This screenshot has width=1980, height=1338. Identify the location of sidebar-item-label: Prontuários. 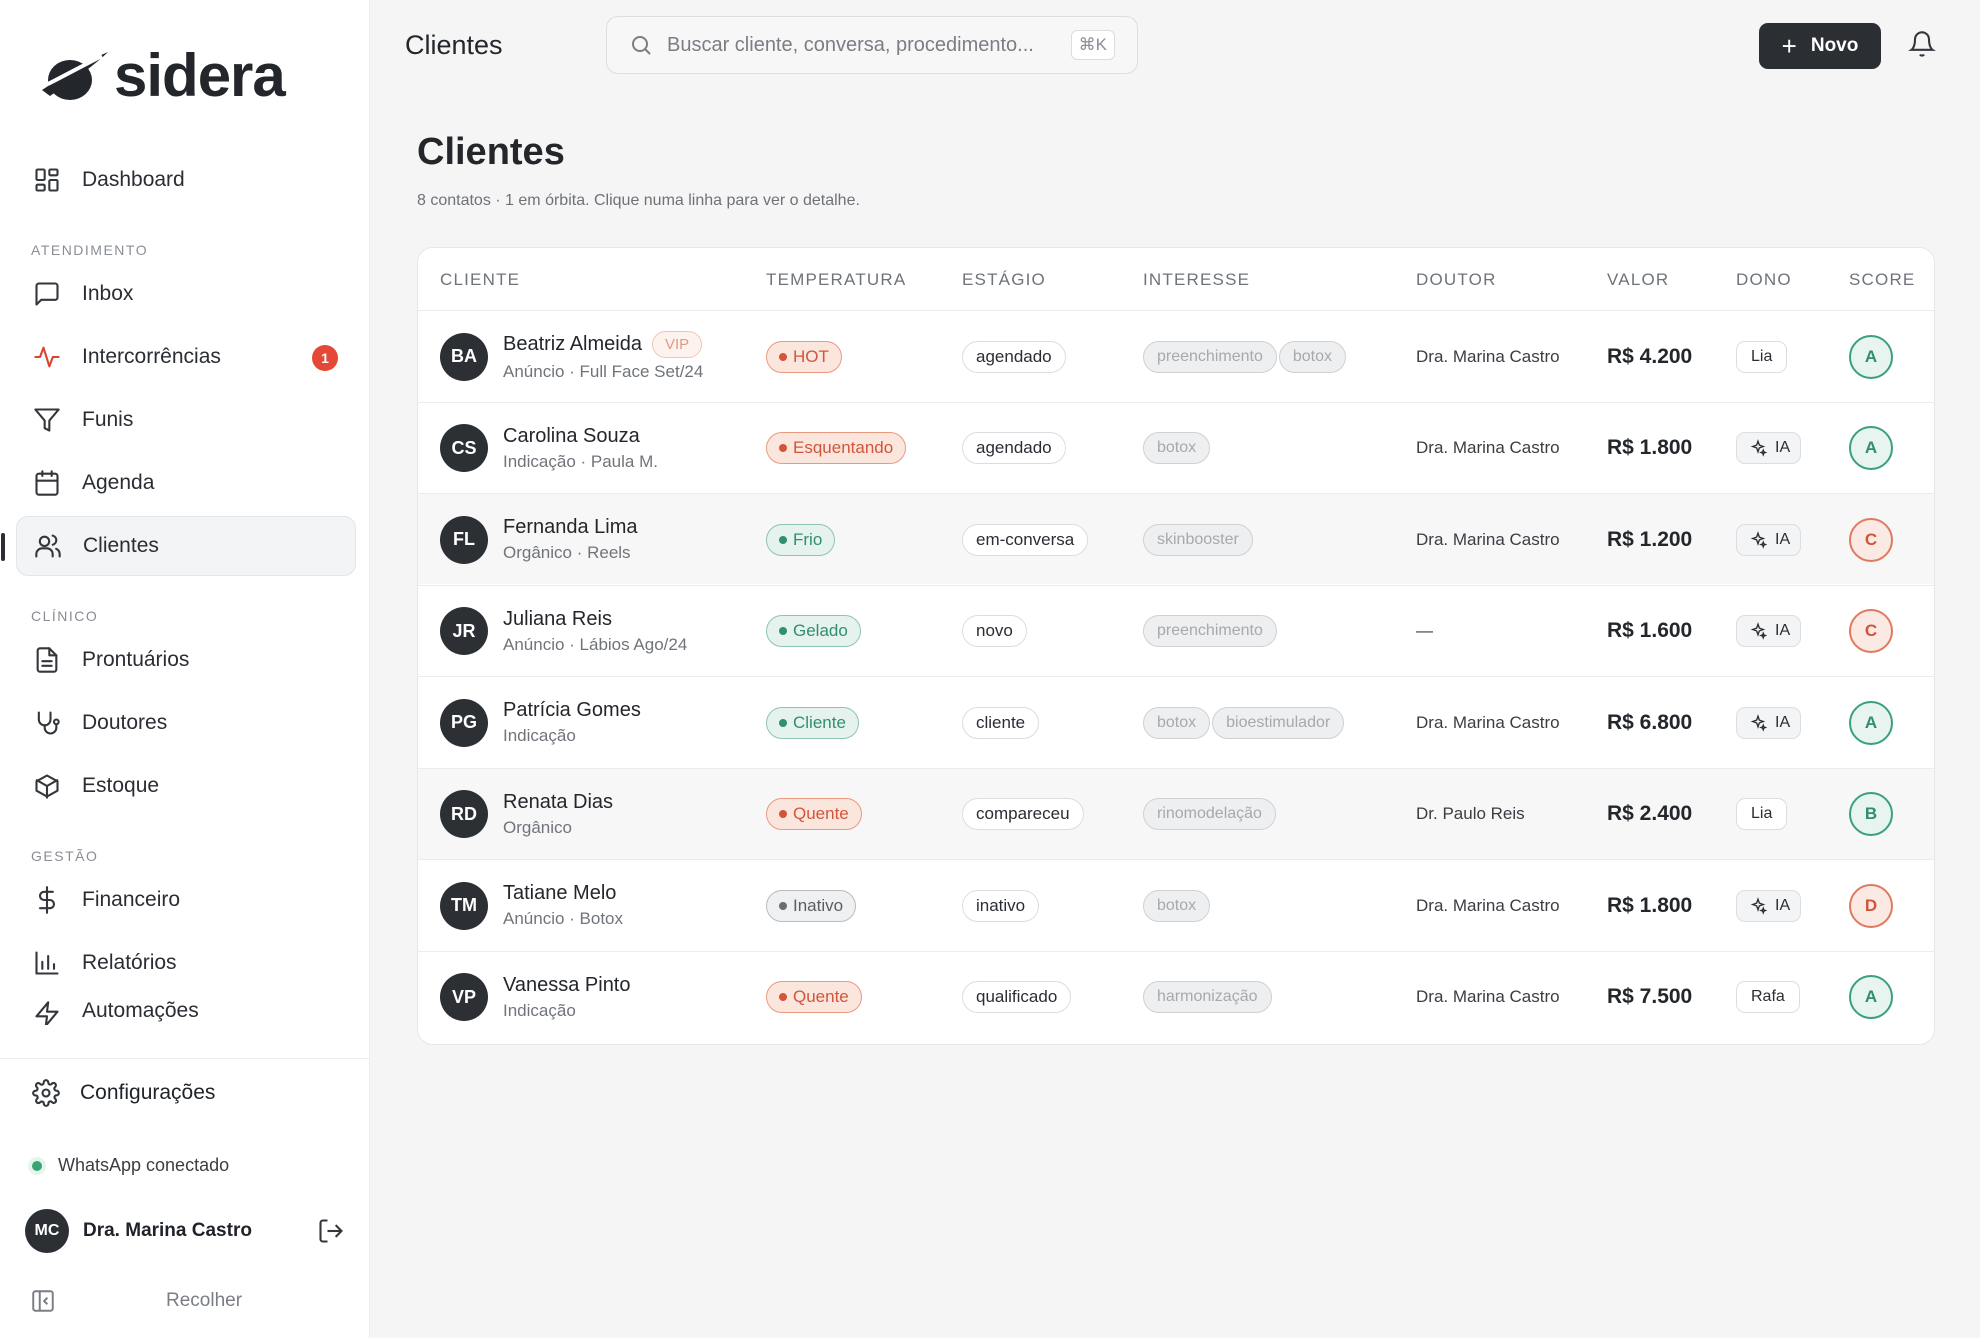
(136, 659).